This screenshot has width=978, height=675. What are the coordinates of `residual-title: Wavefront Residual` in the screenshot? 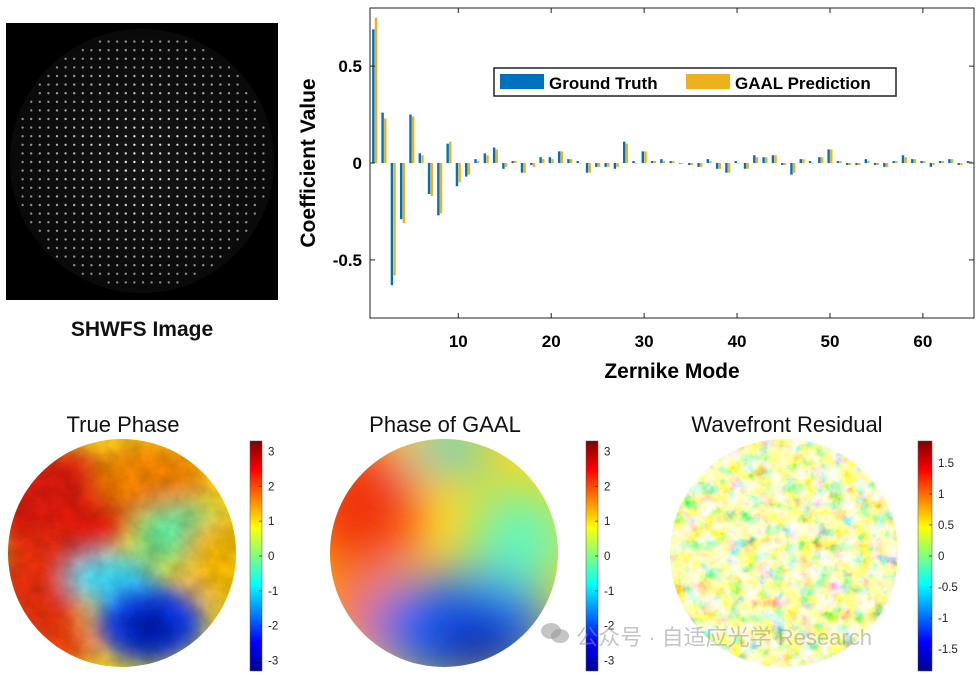 It's located at (787, 424).